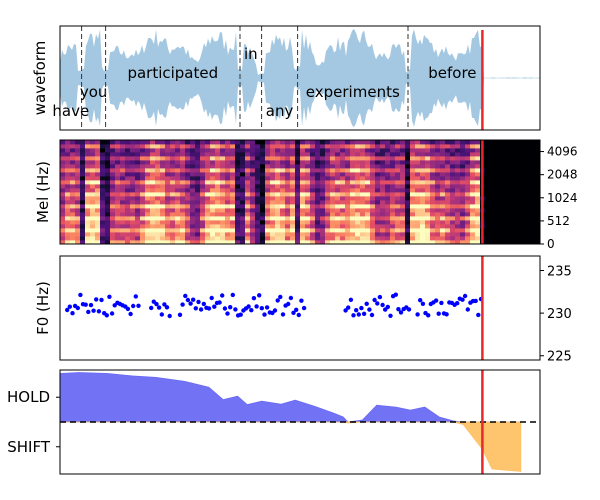 The width and height of the screenshot is (600, 500). What do you see at coordinates (562, 198) in the screenshot?
I see `mel-ytick-label: 1024` at bounding box center [562, 198].